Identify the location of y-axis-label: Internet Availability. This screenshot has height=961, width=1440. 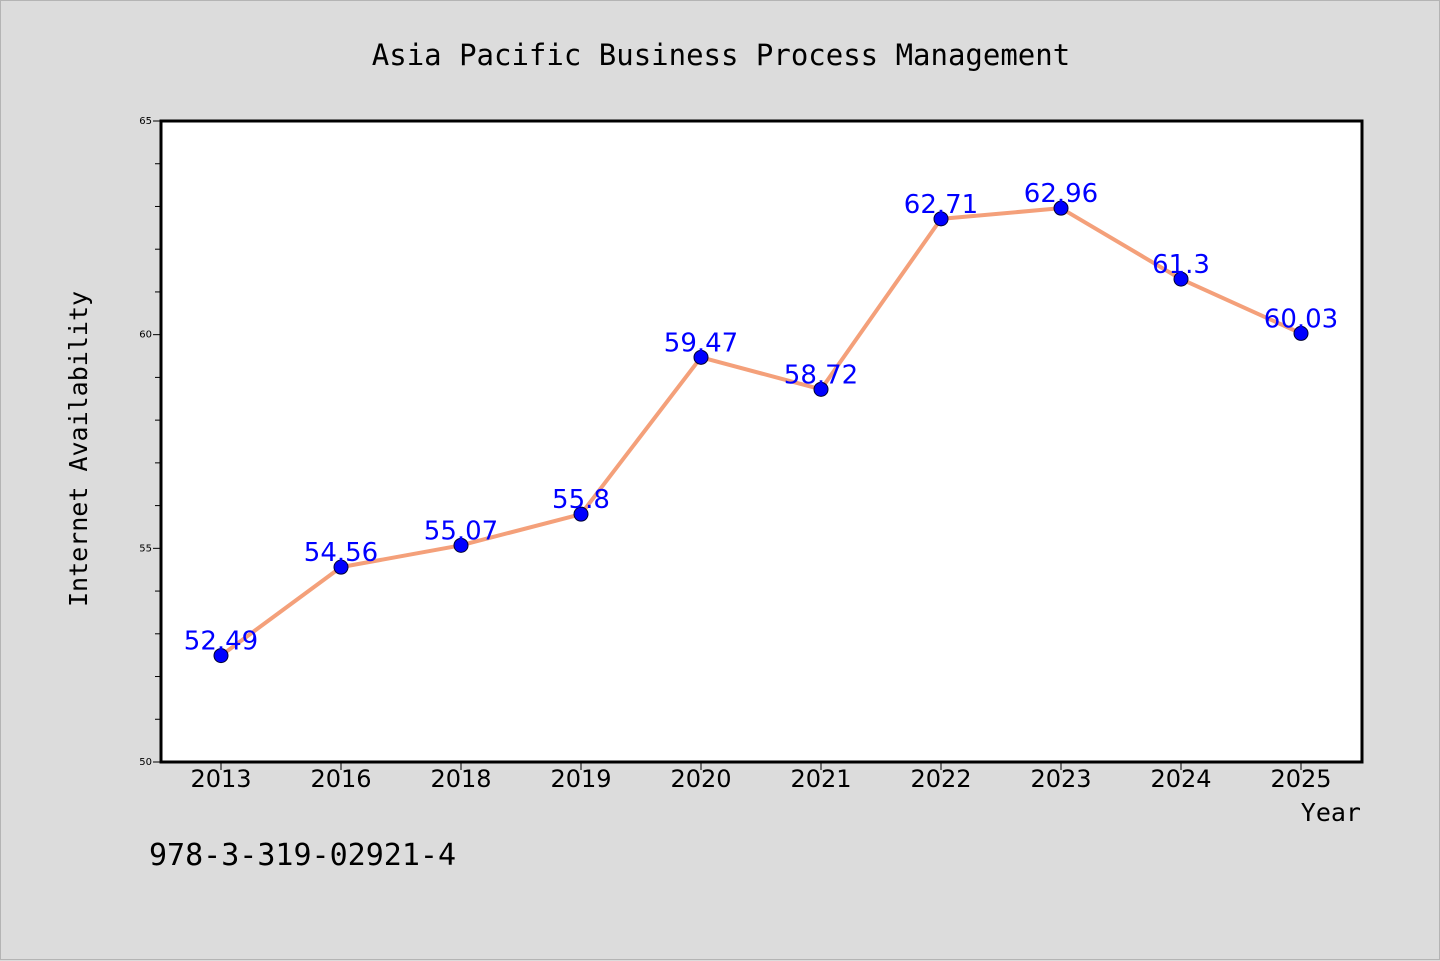
(78, 449).